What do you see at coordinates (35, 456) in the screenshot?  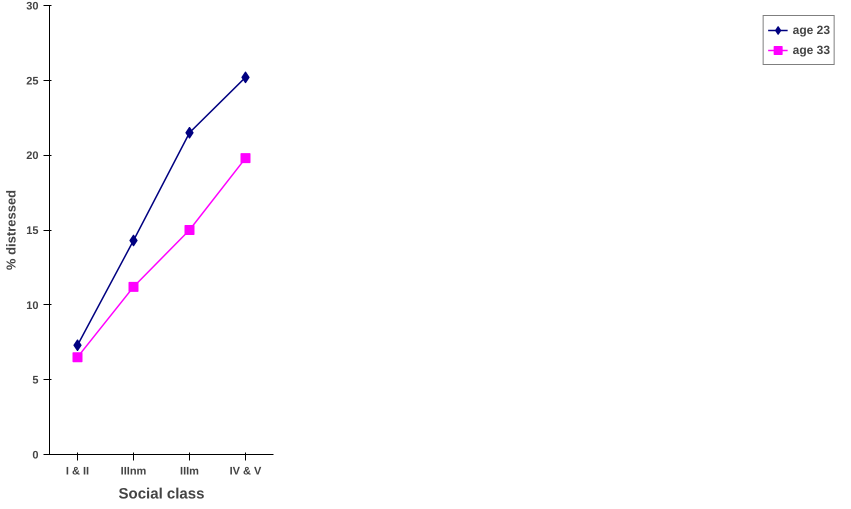 I see `y-tick-label: 0` at bounding box center [35, 456].